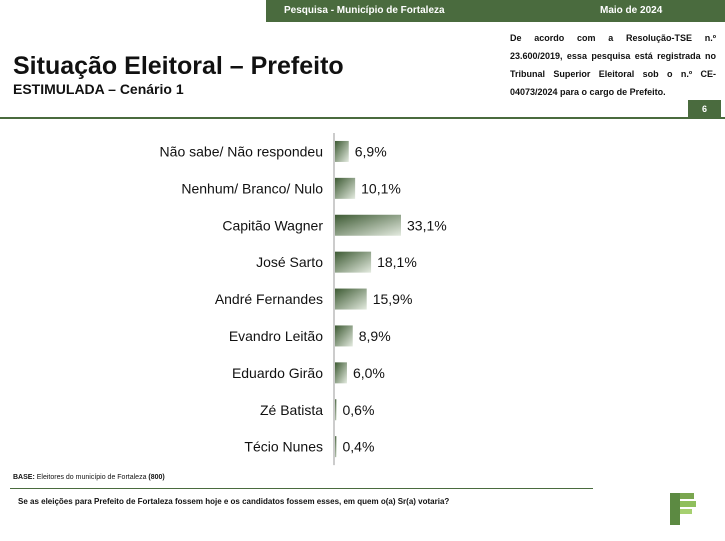 This screenshot has height=541, width=725. What do you see at coordinates (156, 477) in the screenshot?
I see `base-count: (800)` at bounding box center [156, 477].